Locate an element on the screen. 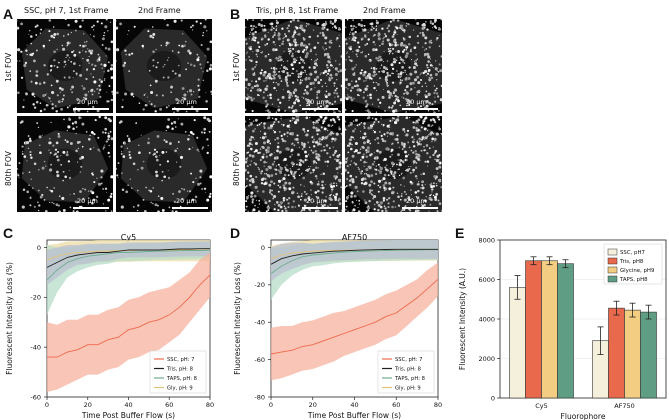 This screenshot has width=669, height=420. y-tick-label: 6000 is located at coordinates (486, 280).